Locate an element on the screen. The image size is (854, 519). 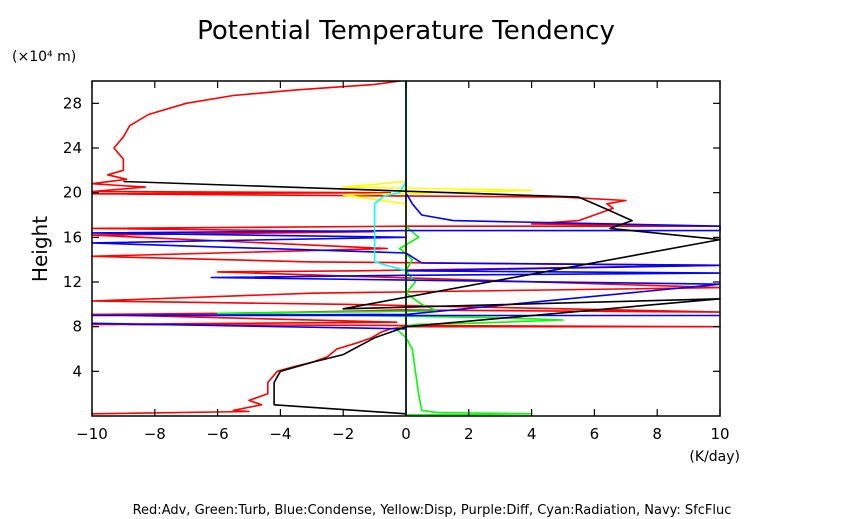
y-tick-label: 24 is located at coordinates (72, 148).